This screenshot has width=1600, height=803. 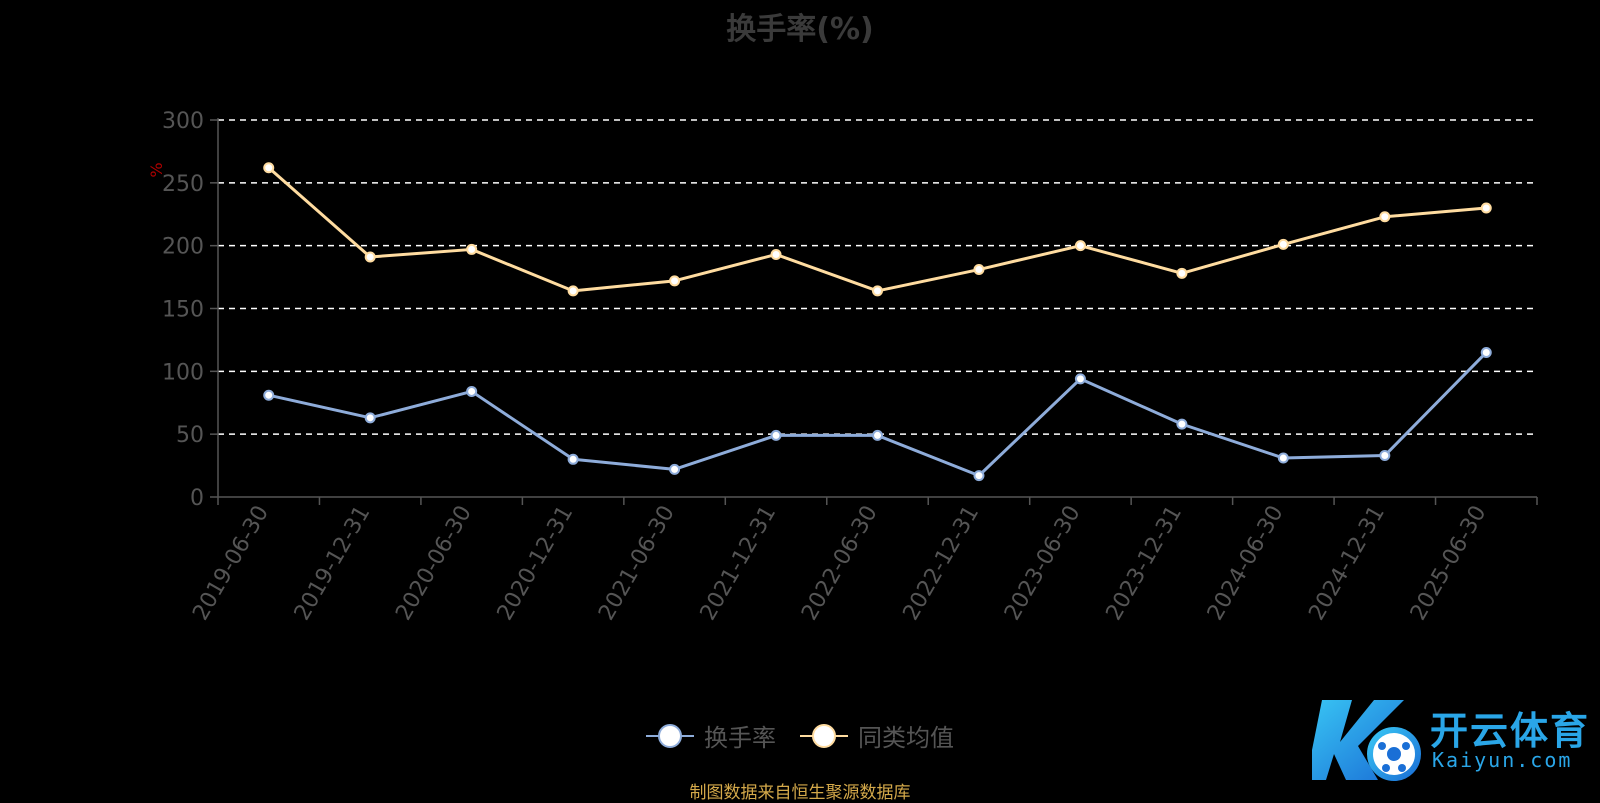 I want to click on y-tick-label: 0, so click(x=197, y=498).